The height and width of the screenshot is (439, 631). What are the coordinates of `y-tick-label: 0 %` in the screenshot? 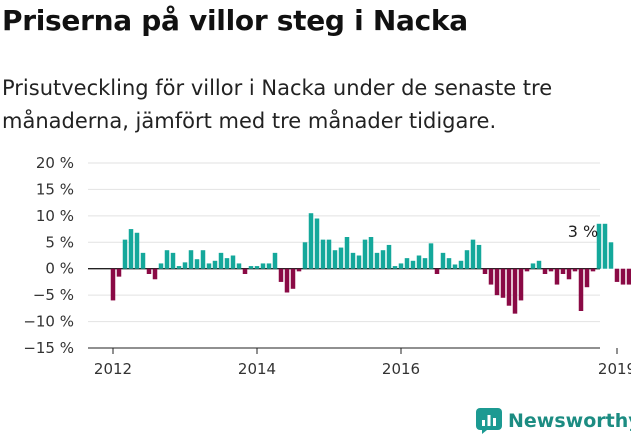 It's located at (59, 269).